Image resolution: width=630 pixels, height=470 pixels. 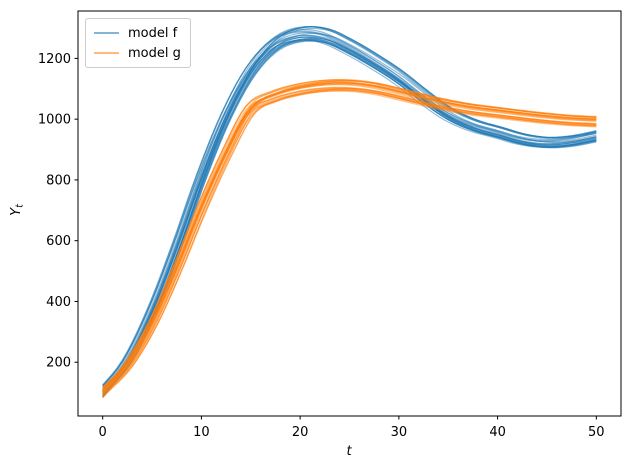 What do you see at coordinates (54, 120) in the screenshot?
I see `y-tick-label: 1000` at bounding box center [54, 120].